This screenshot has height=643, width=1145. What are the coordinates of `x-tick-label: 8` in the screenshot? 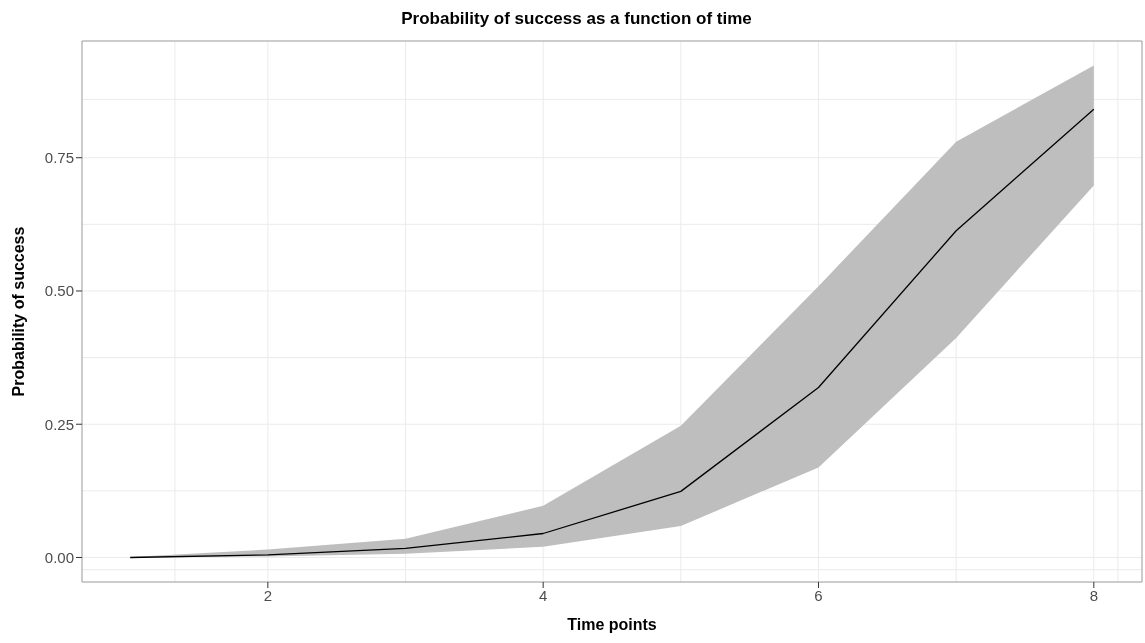 It's located at (1093, 595).